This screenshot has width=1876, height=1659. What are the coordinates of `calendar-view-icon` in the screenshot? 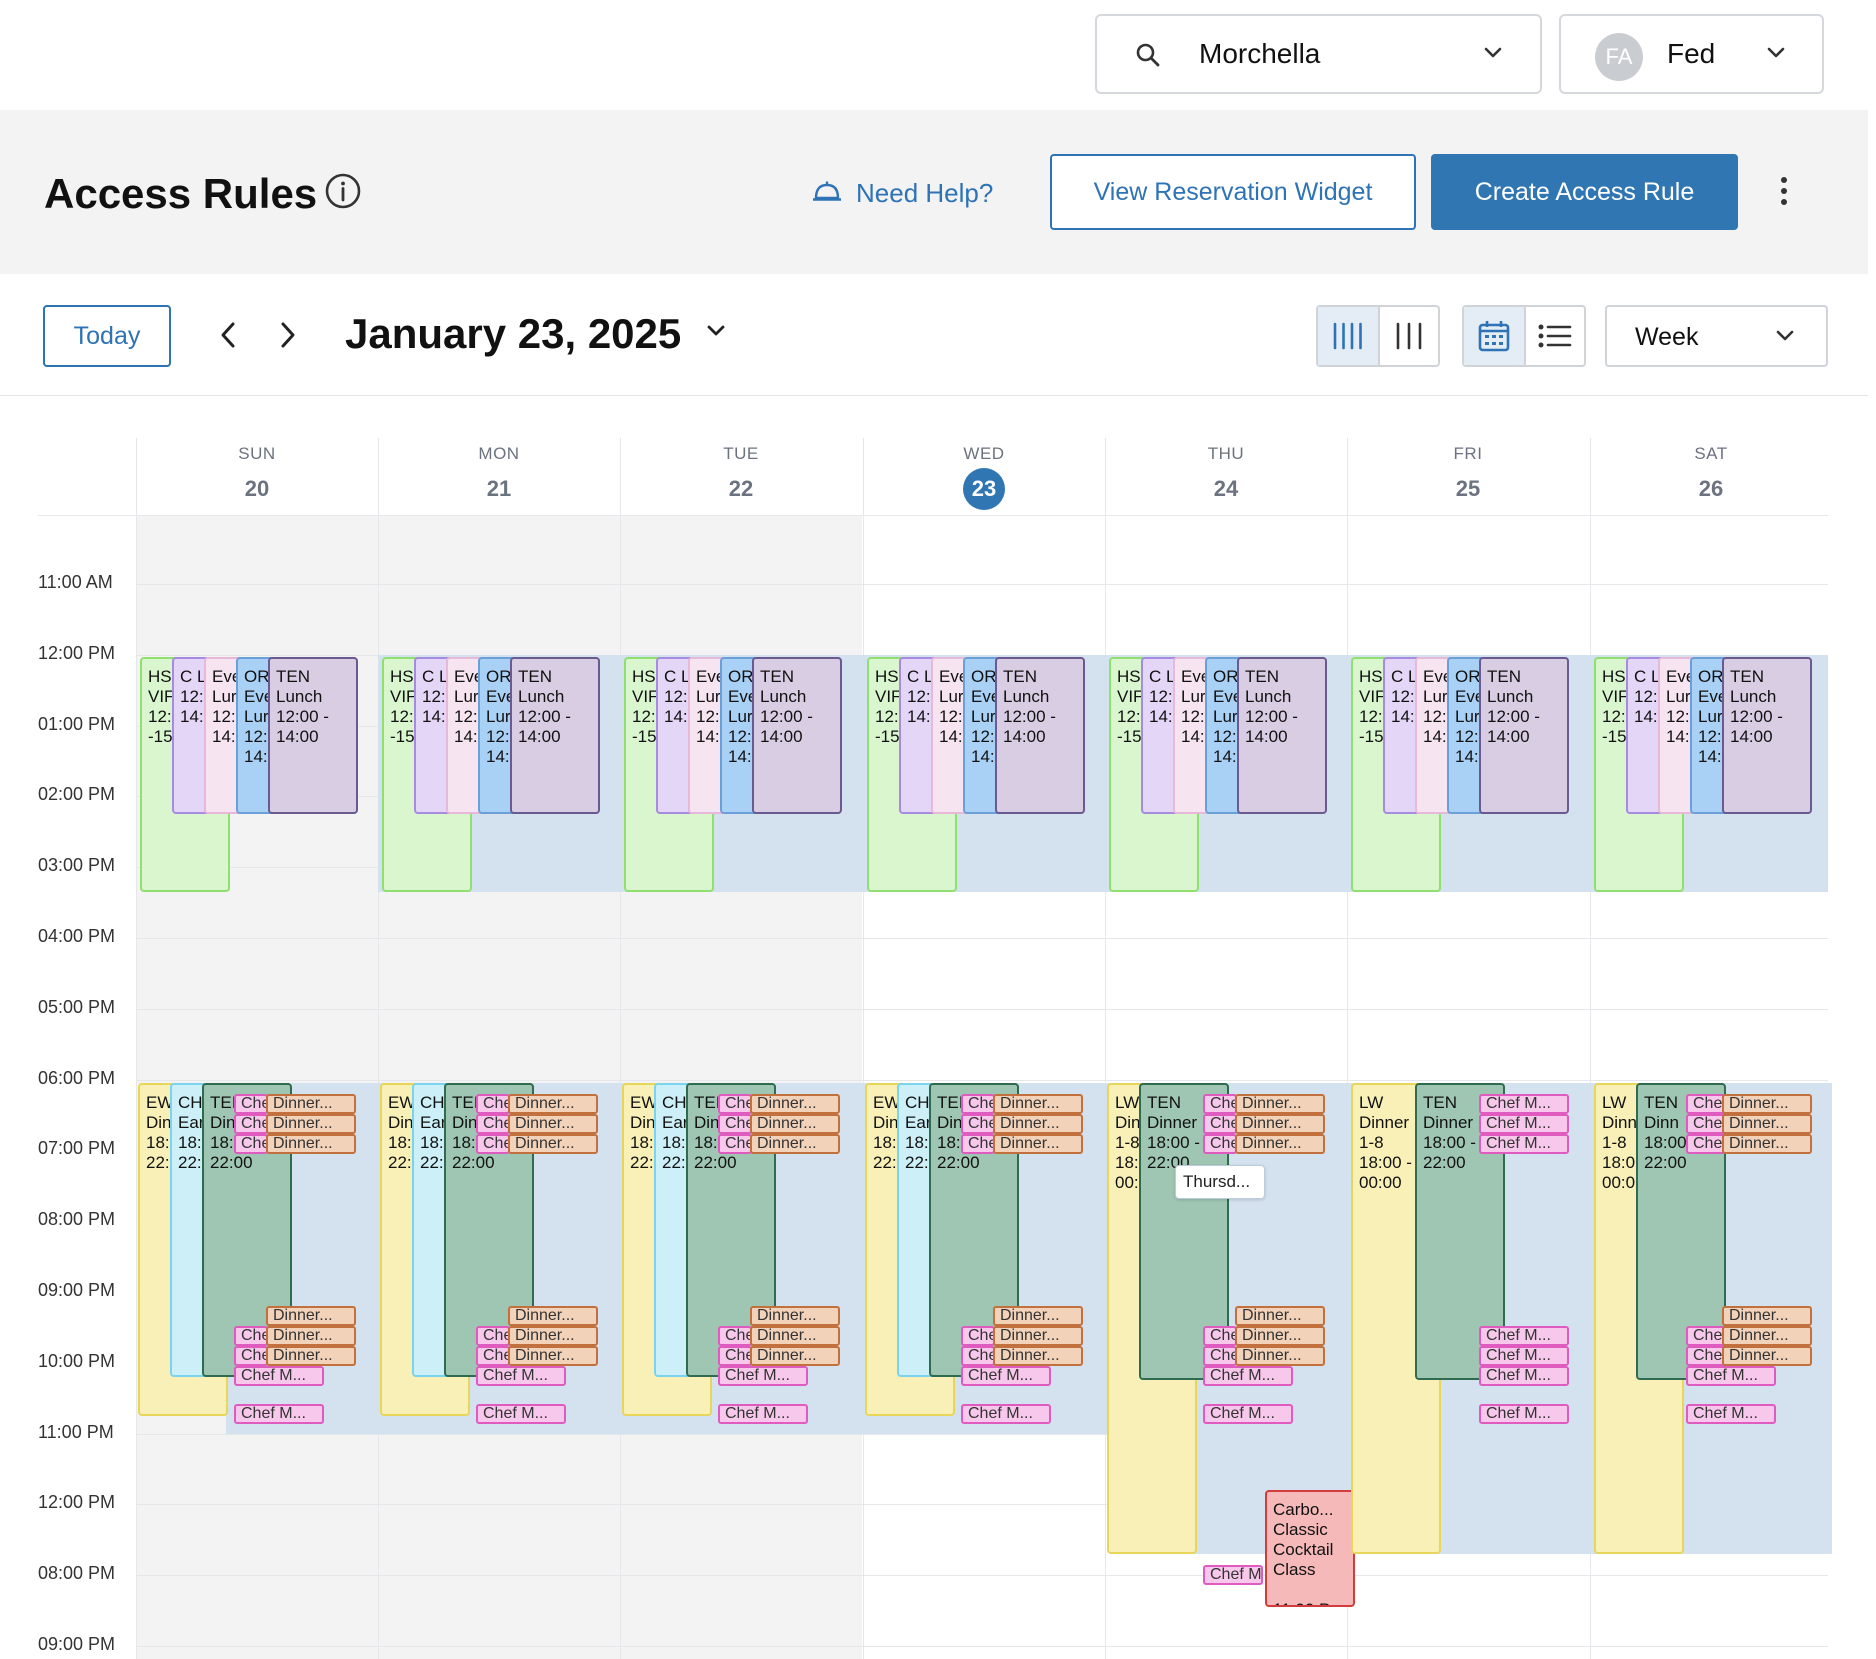 It's located at (1494, 336).